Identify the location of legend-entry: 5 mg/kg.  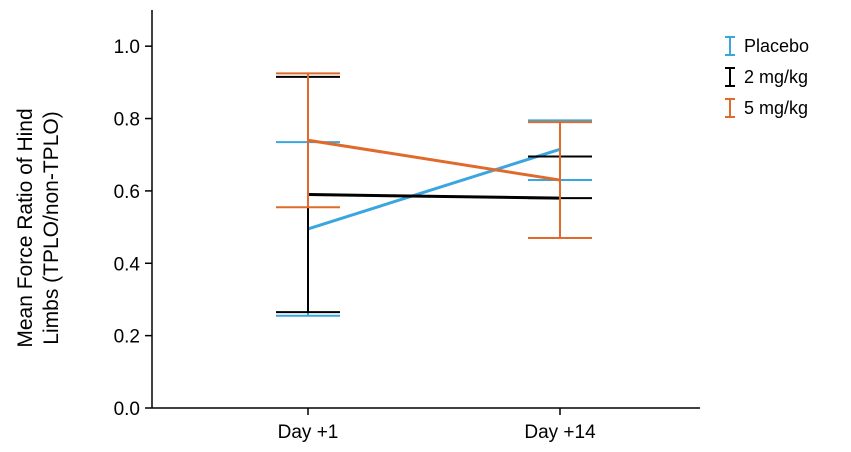
(766, 108).